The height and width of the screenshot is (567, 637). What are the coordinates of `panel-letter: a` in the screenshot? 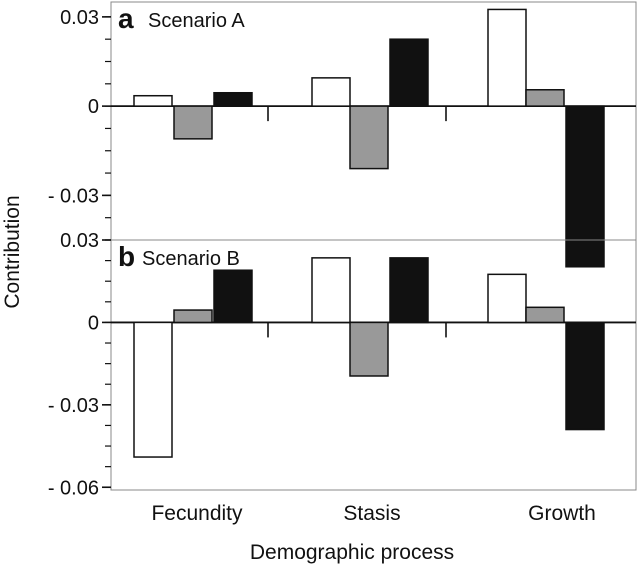 It's located at (126, 18).